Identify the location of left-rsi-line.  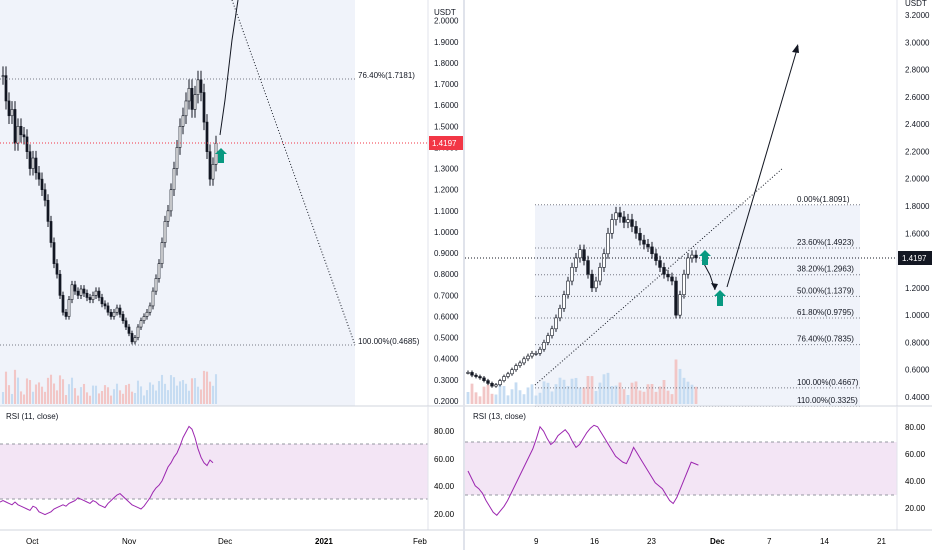
(107, 470).